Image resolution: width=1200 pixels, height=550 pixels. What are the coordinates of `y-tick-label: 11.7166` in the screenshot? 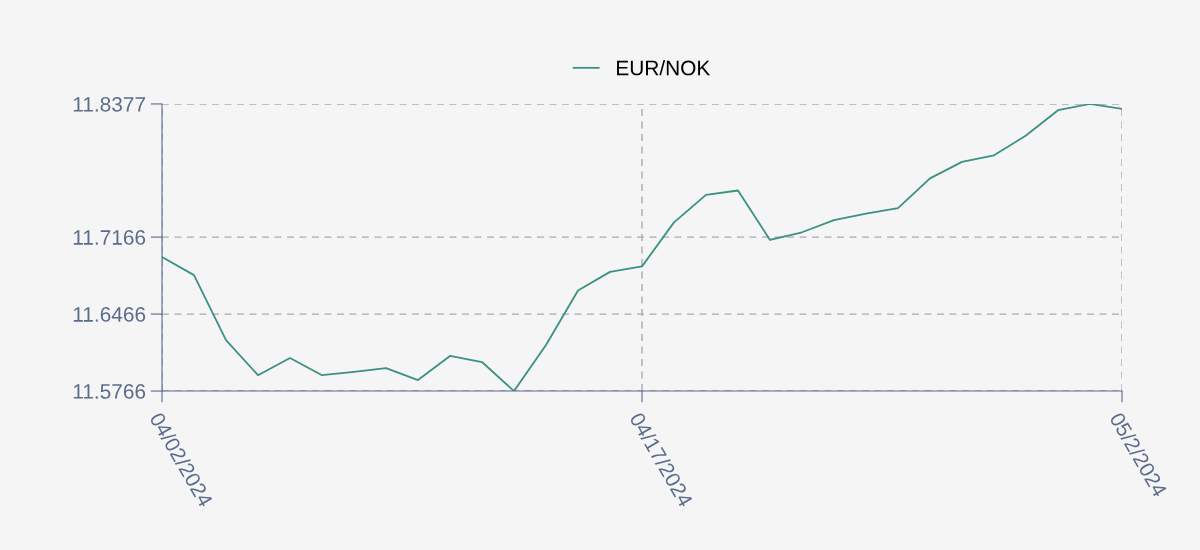 It's located at (109, 237).